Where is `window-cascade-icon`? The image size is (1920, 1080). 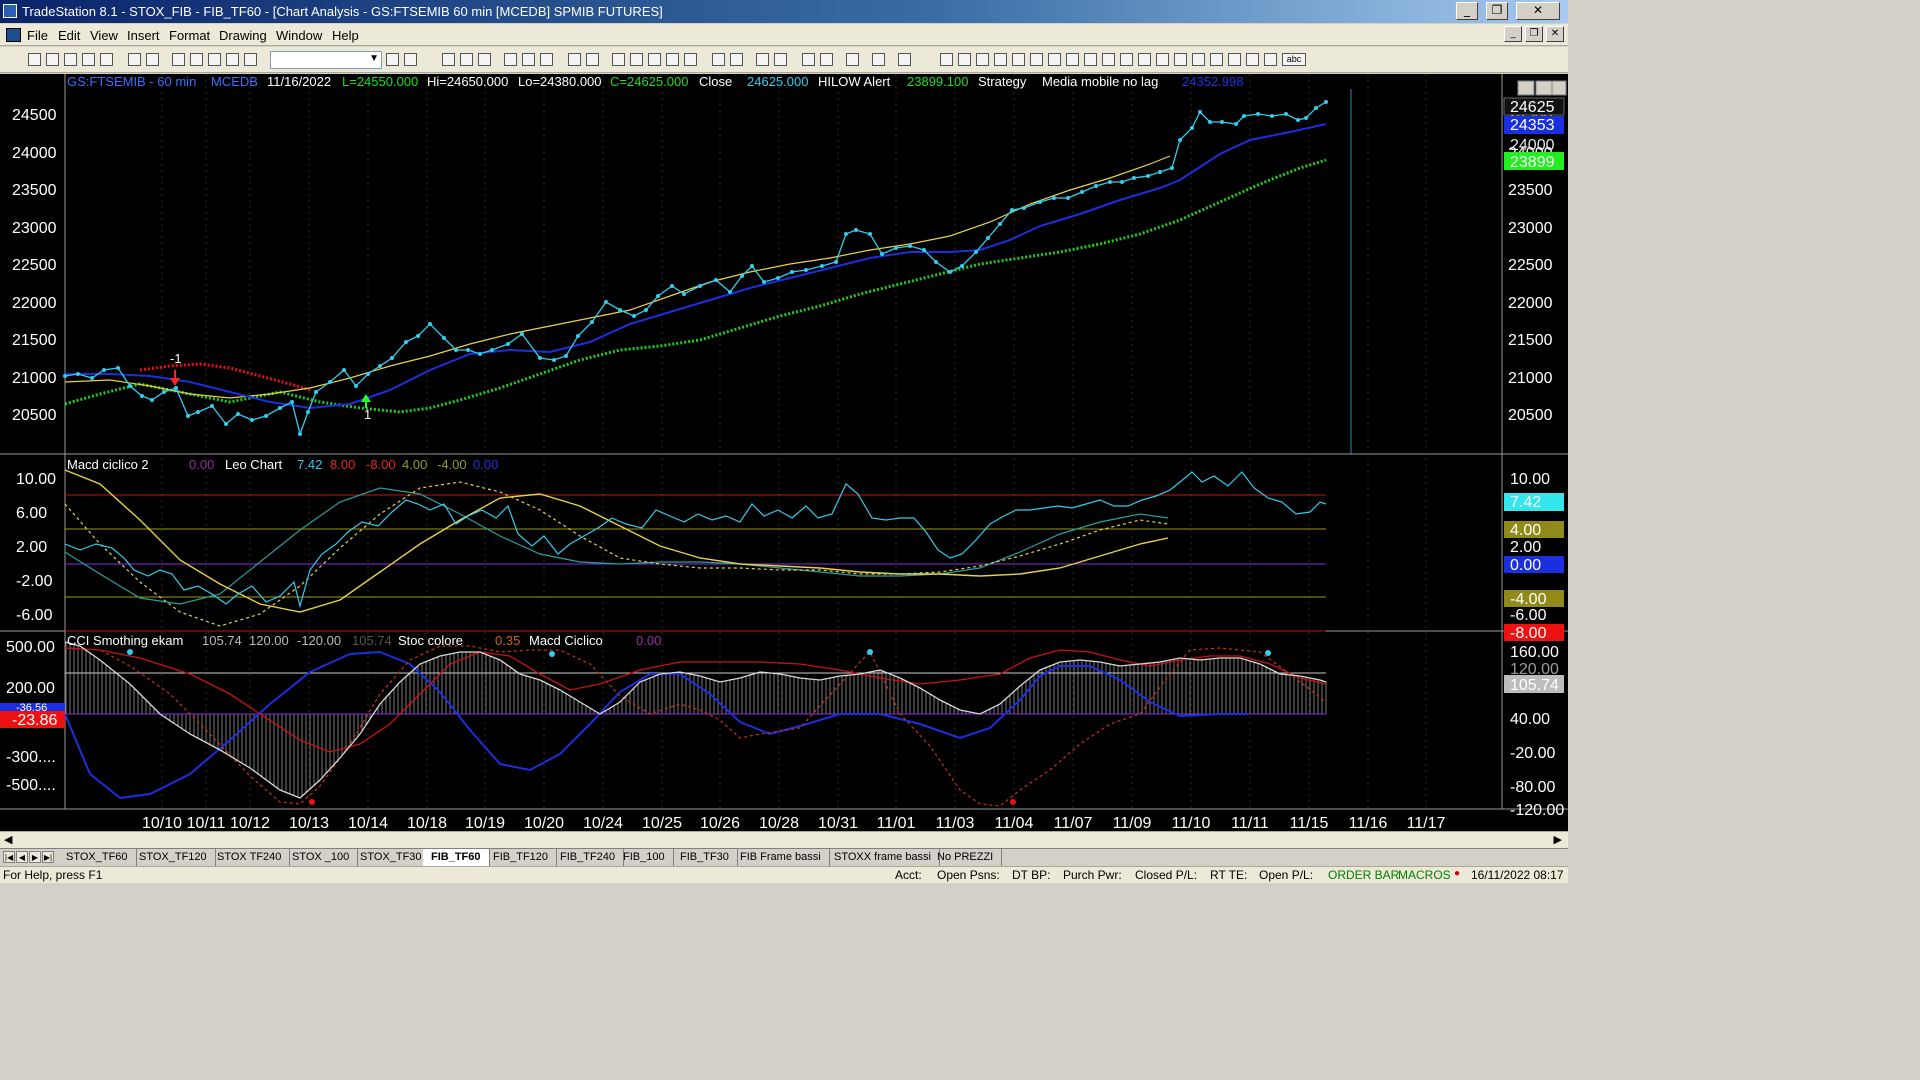 window-cascade-icon is located at coordinates (574, 59).